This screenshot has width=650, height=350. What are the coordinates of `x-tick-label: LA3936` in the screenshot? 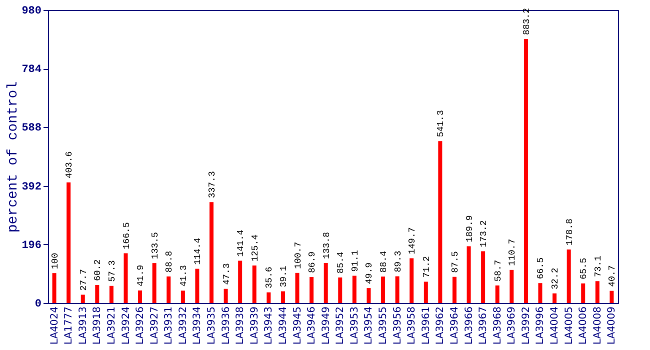 It's located at (226, 325).